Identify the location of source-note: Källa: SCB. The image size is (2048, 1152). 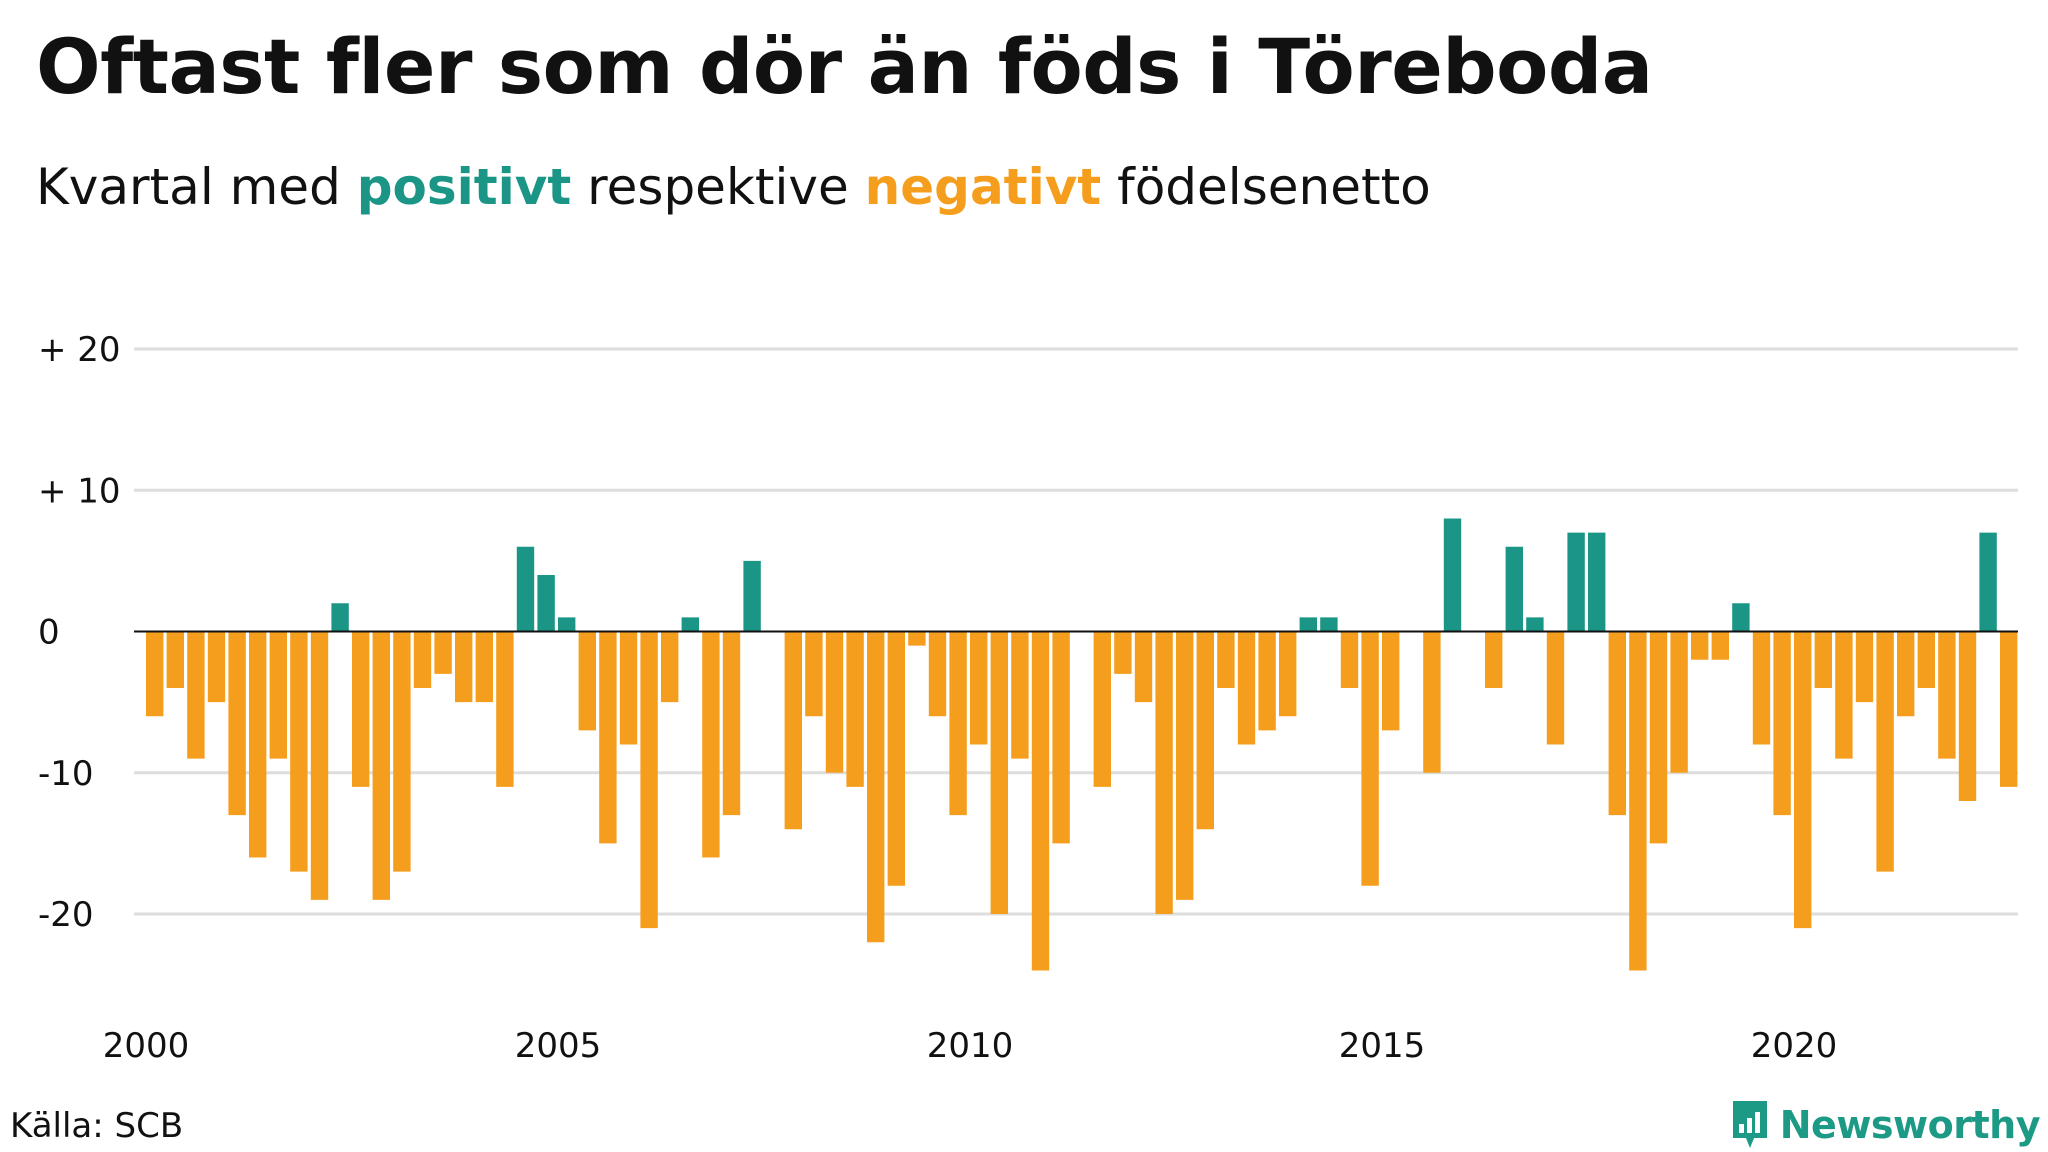
(97, 1126).